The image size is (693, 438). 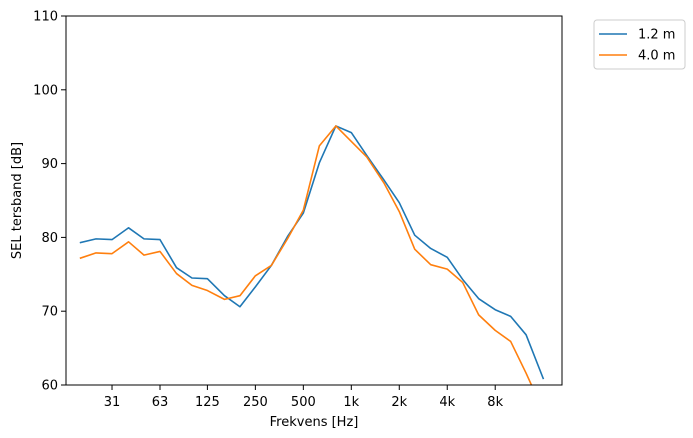 What do you see at coordinates (45, 17) in the screenshot?
I see `y-tick-label: 110` at bounding box center [45, 17].